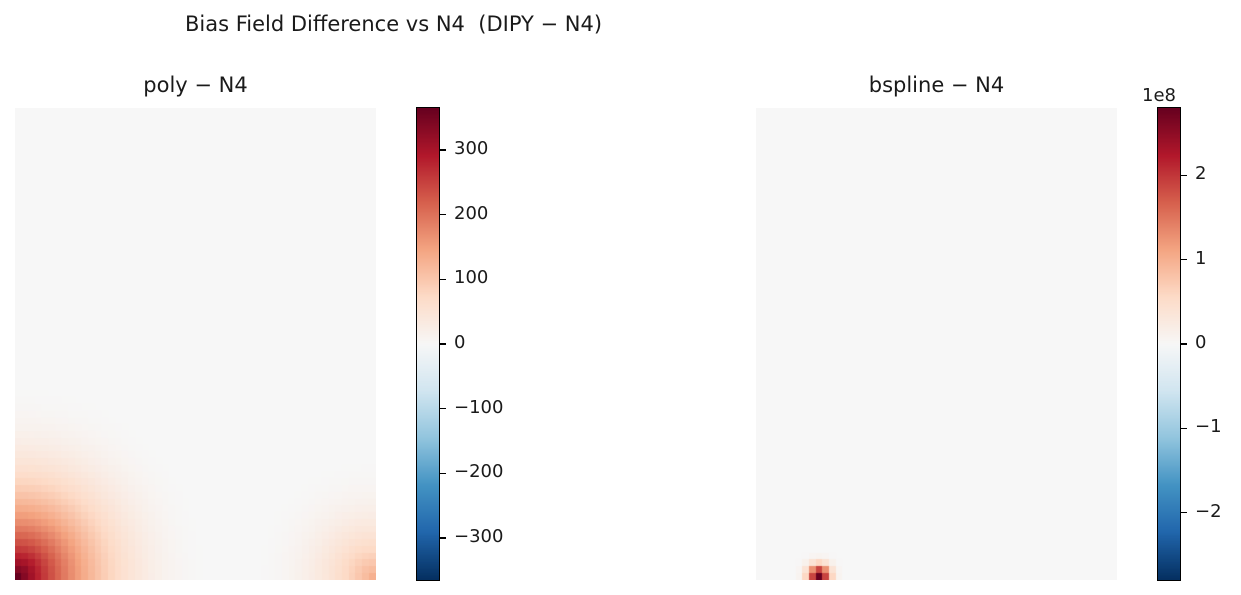 The height and width of the screenshot is (595, 1241). I want to click on colorbar-tick-label: −100, so click(479, 407).